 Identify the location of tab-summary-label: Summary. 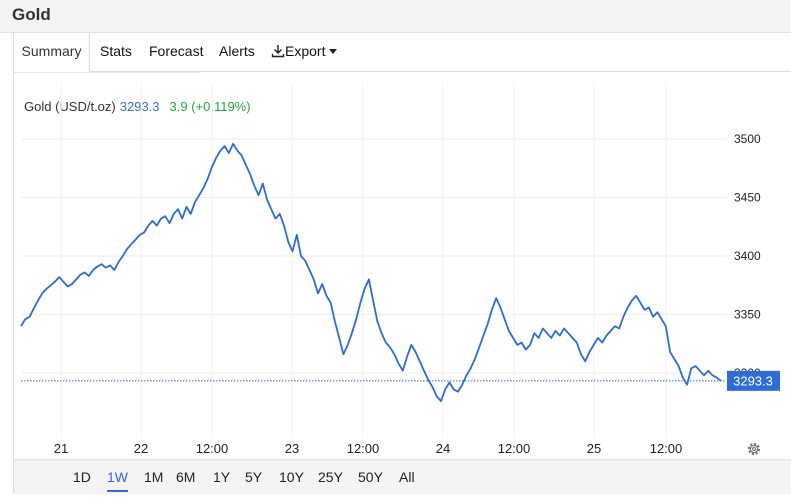
(51, 51).